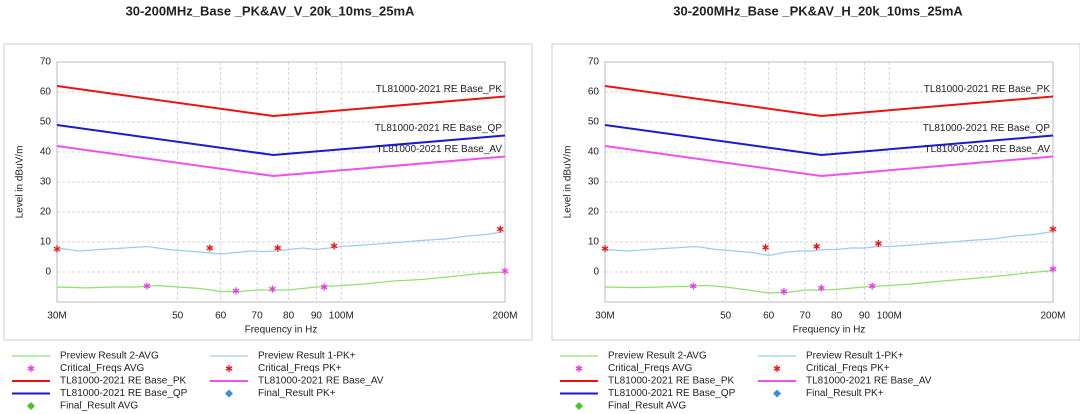 The width and height of the screenshot is (1080, 414). I want to click on chart-title: 30-200MHz_Base _PK&AV_H_20k_10ms_25mA, so click(818, 10).